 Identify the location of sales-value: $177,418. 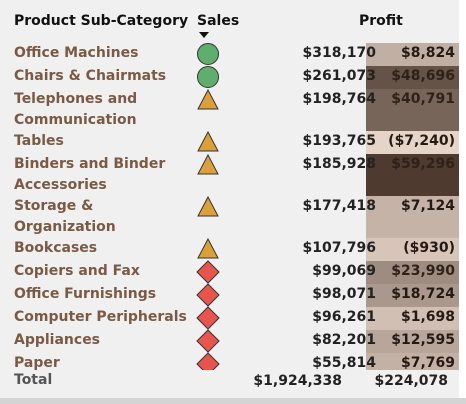
(339, 206).